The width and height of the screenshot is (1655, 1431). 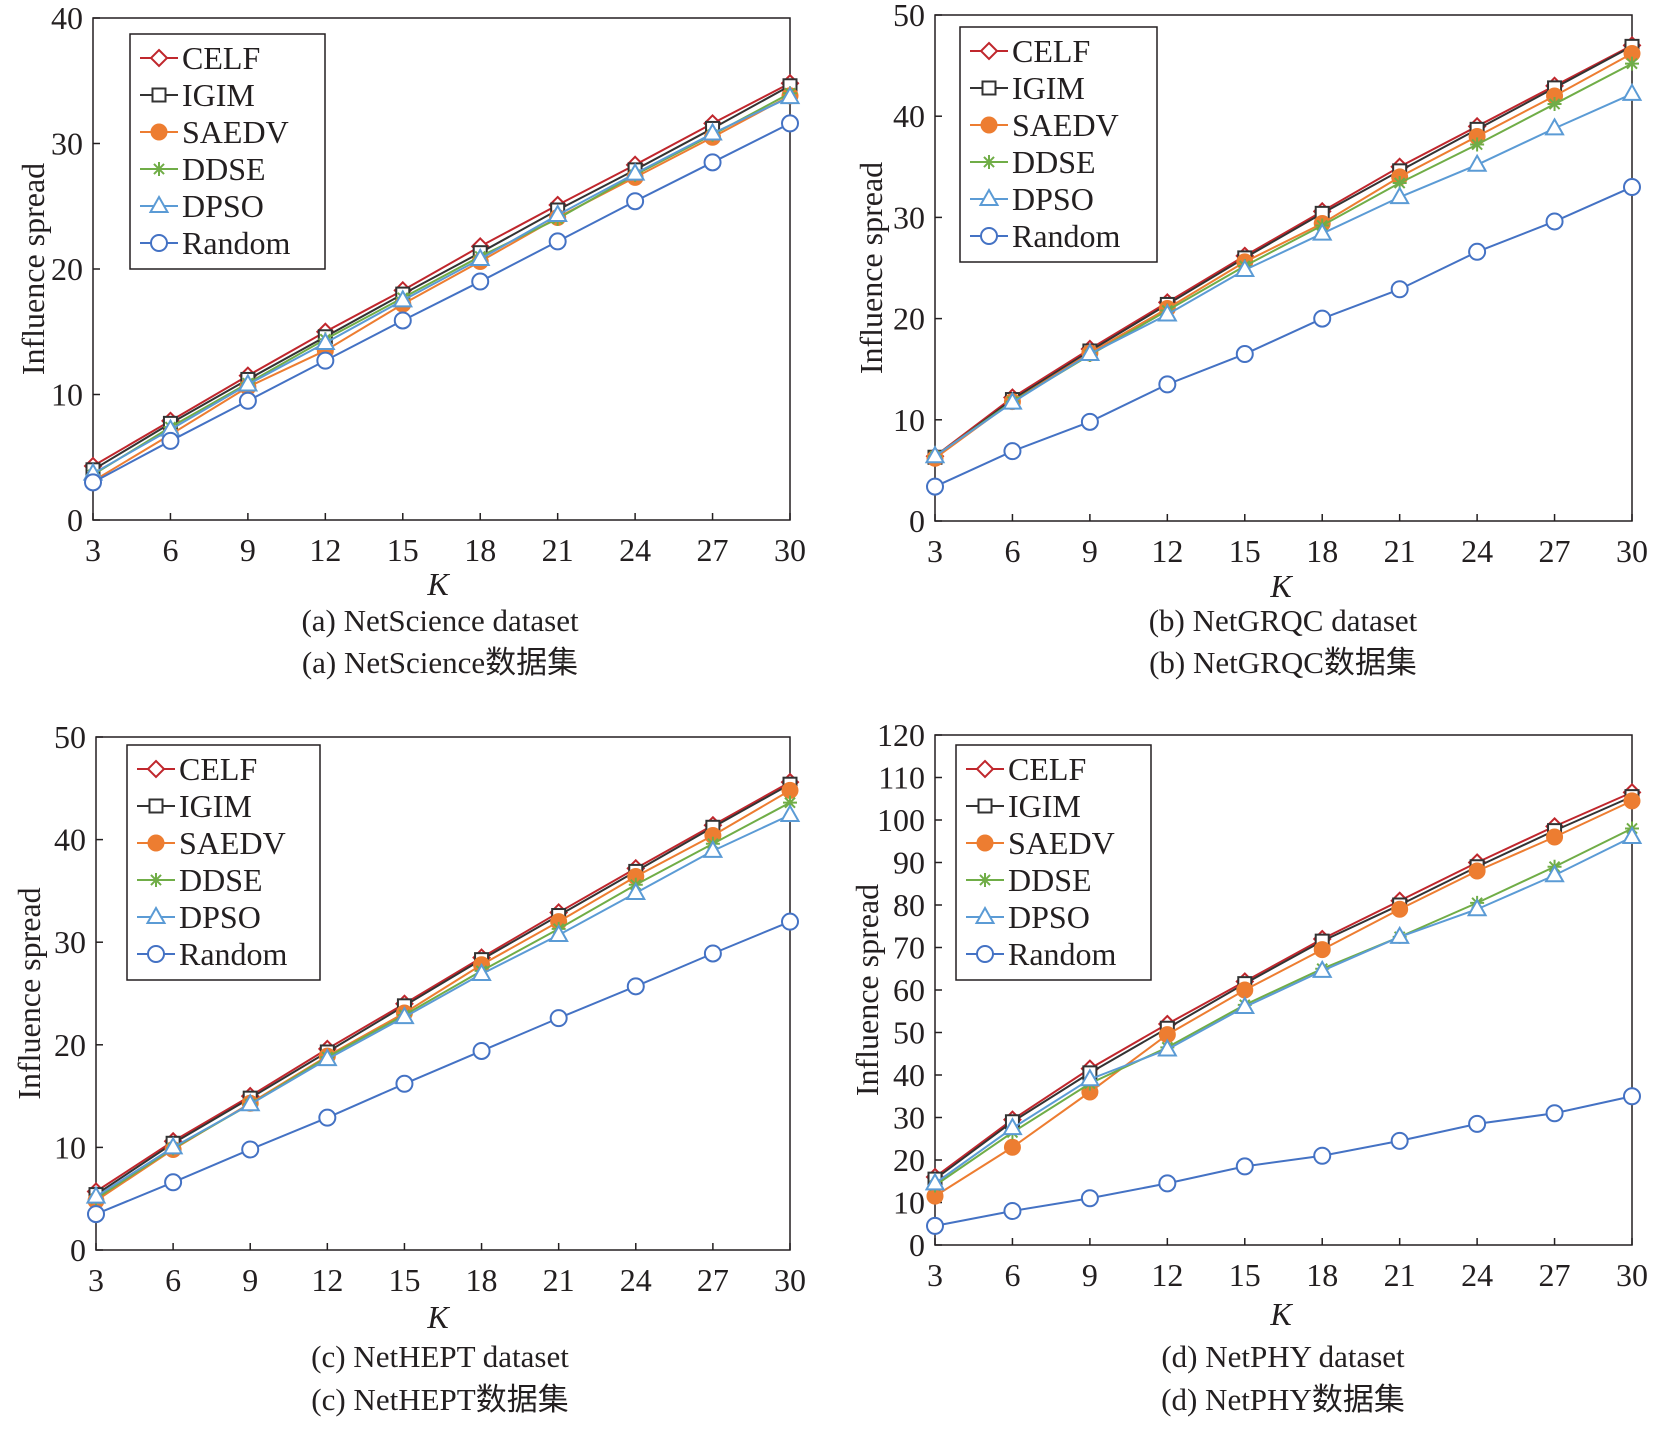 What do you see at coordinates (170, 550) in the screenshot?
I see `x-tick-label: 6` at bounding box center [170, 550].